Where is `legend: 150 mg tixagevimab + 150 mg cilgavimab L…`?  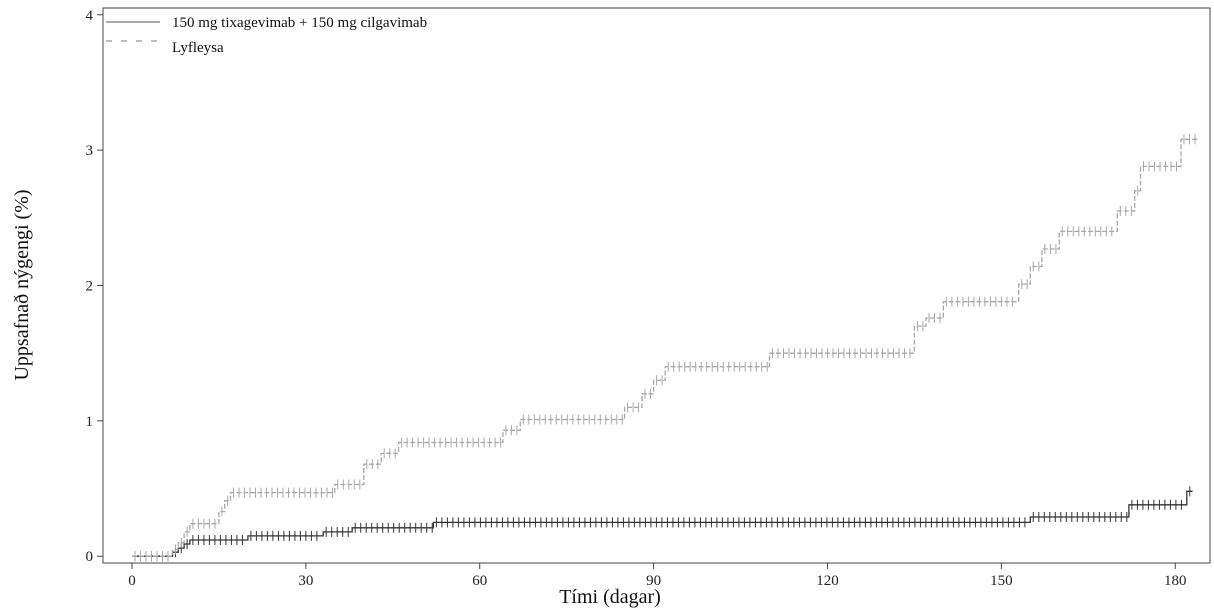 legend: 150 mg tixagevimab + 150 mg cilgavimab L… is located at coordinates (266, 35).